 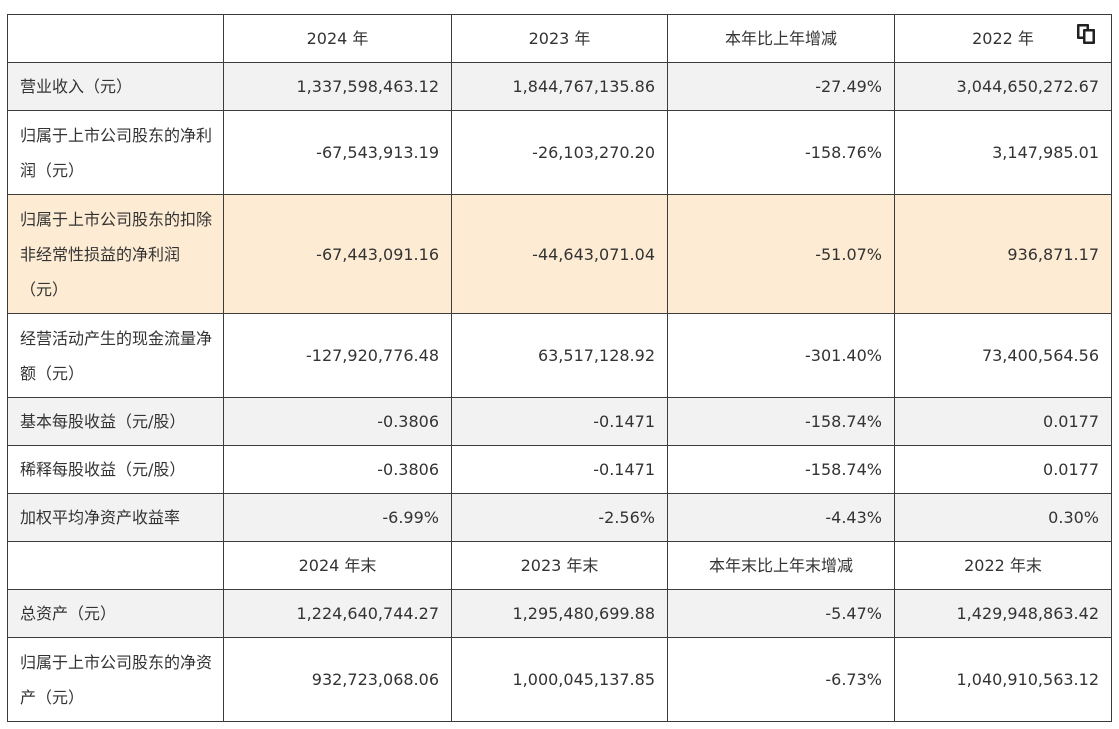 I want to click on header-row-annual: 2024 年 2023 年 本年比上年增减 2022 年, so click(x=559, y=38).